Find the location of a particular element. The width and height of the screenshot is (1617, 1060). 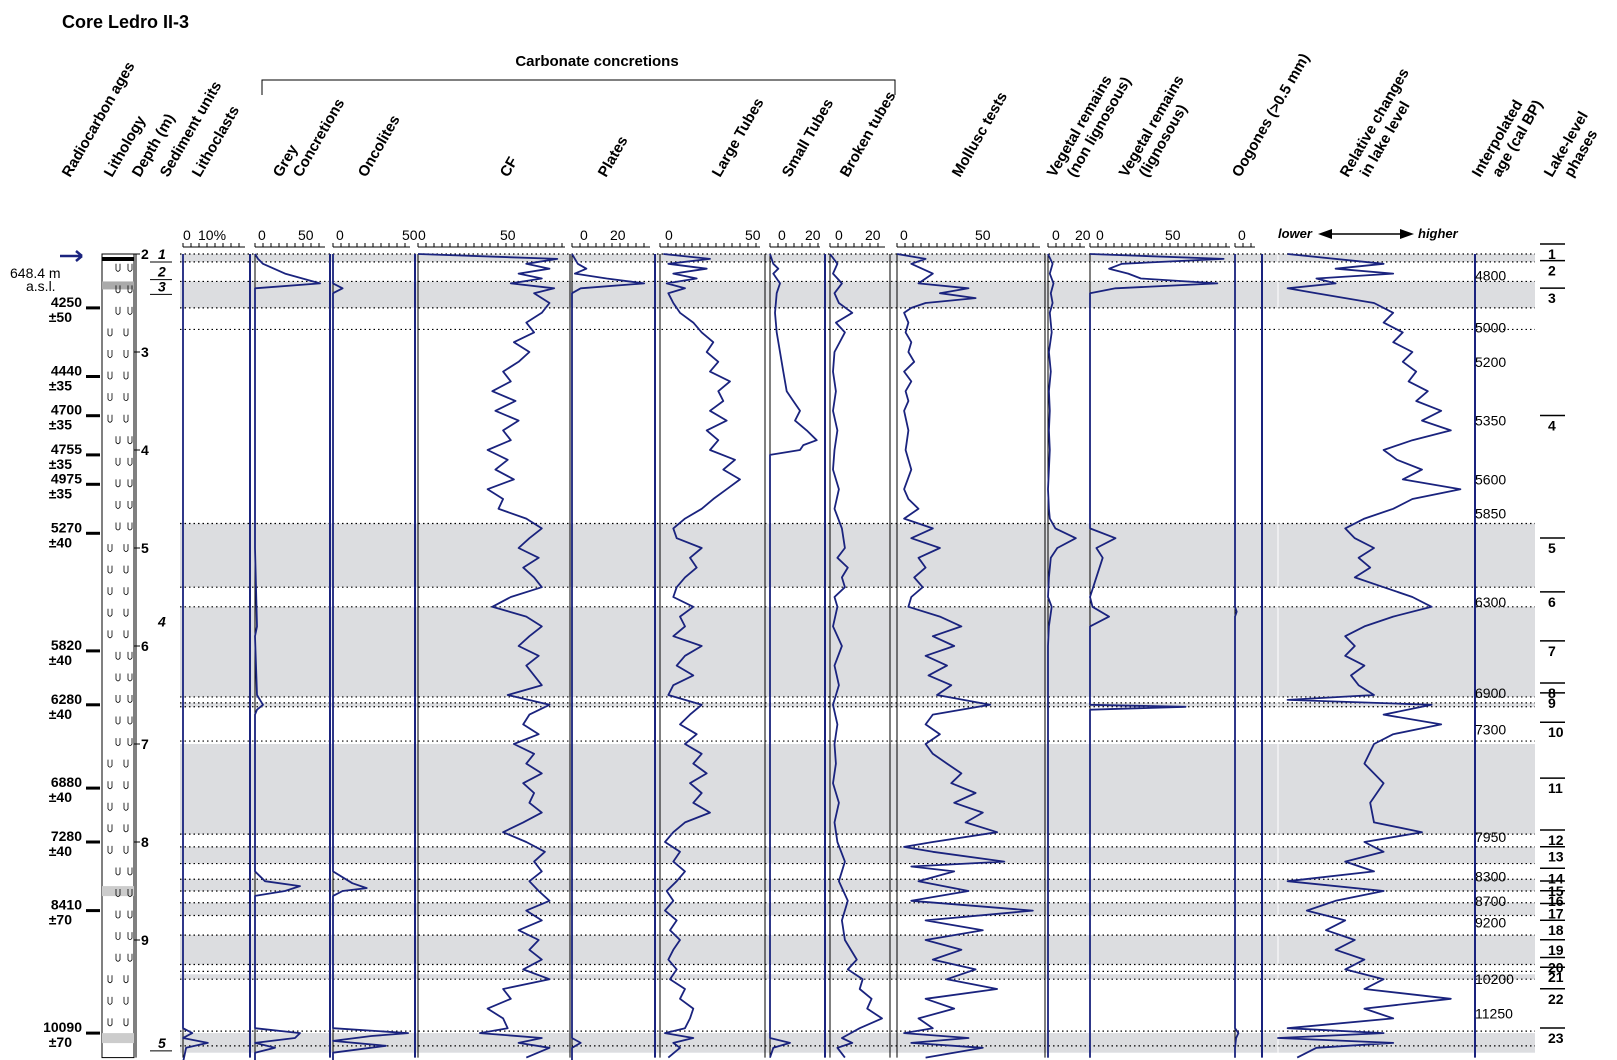

sediment-unit-label: 2 is located at coordinates (161, 272).